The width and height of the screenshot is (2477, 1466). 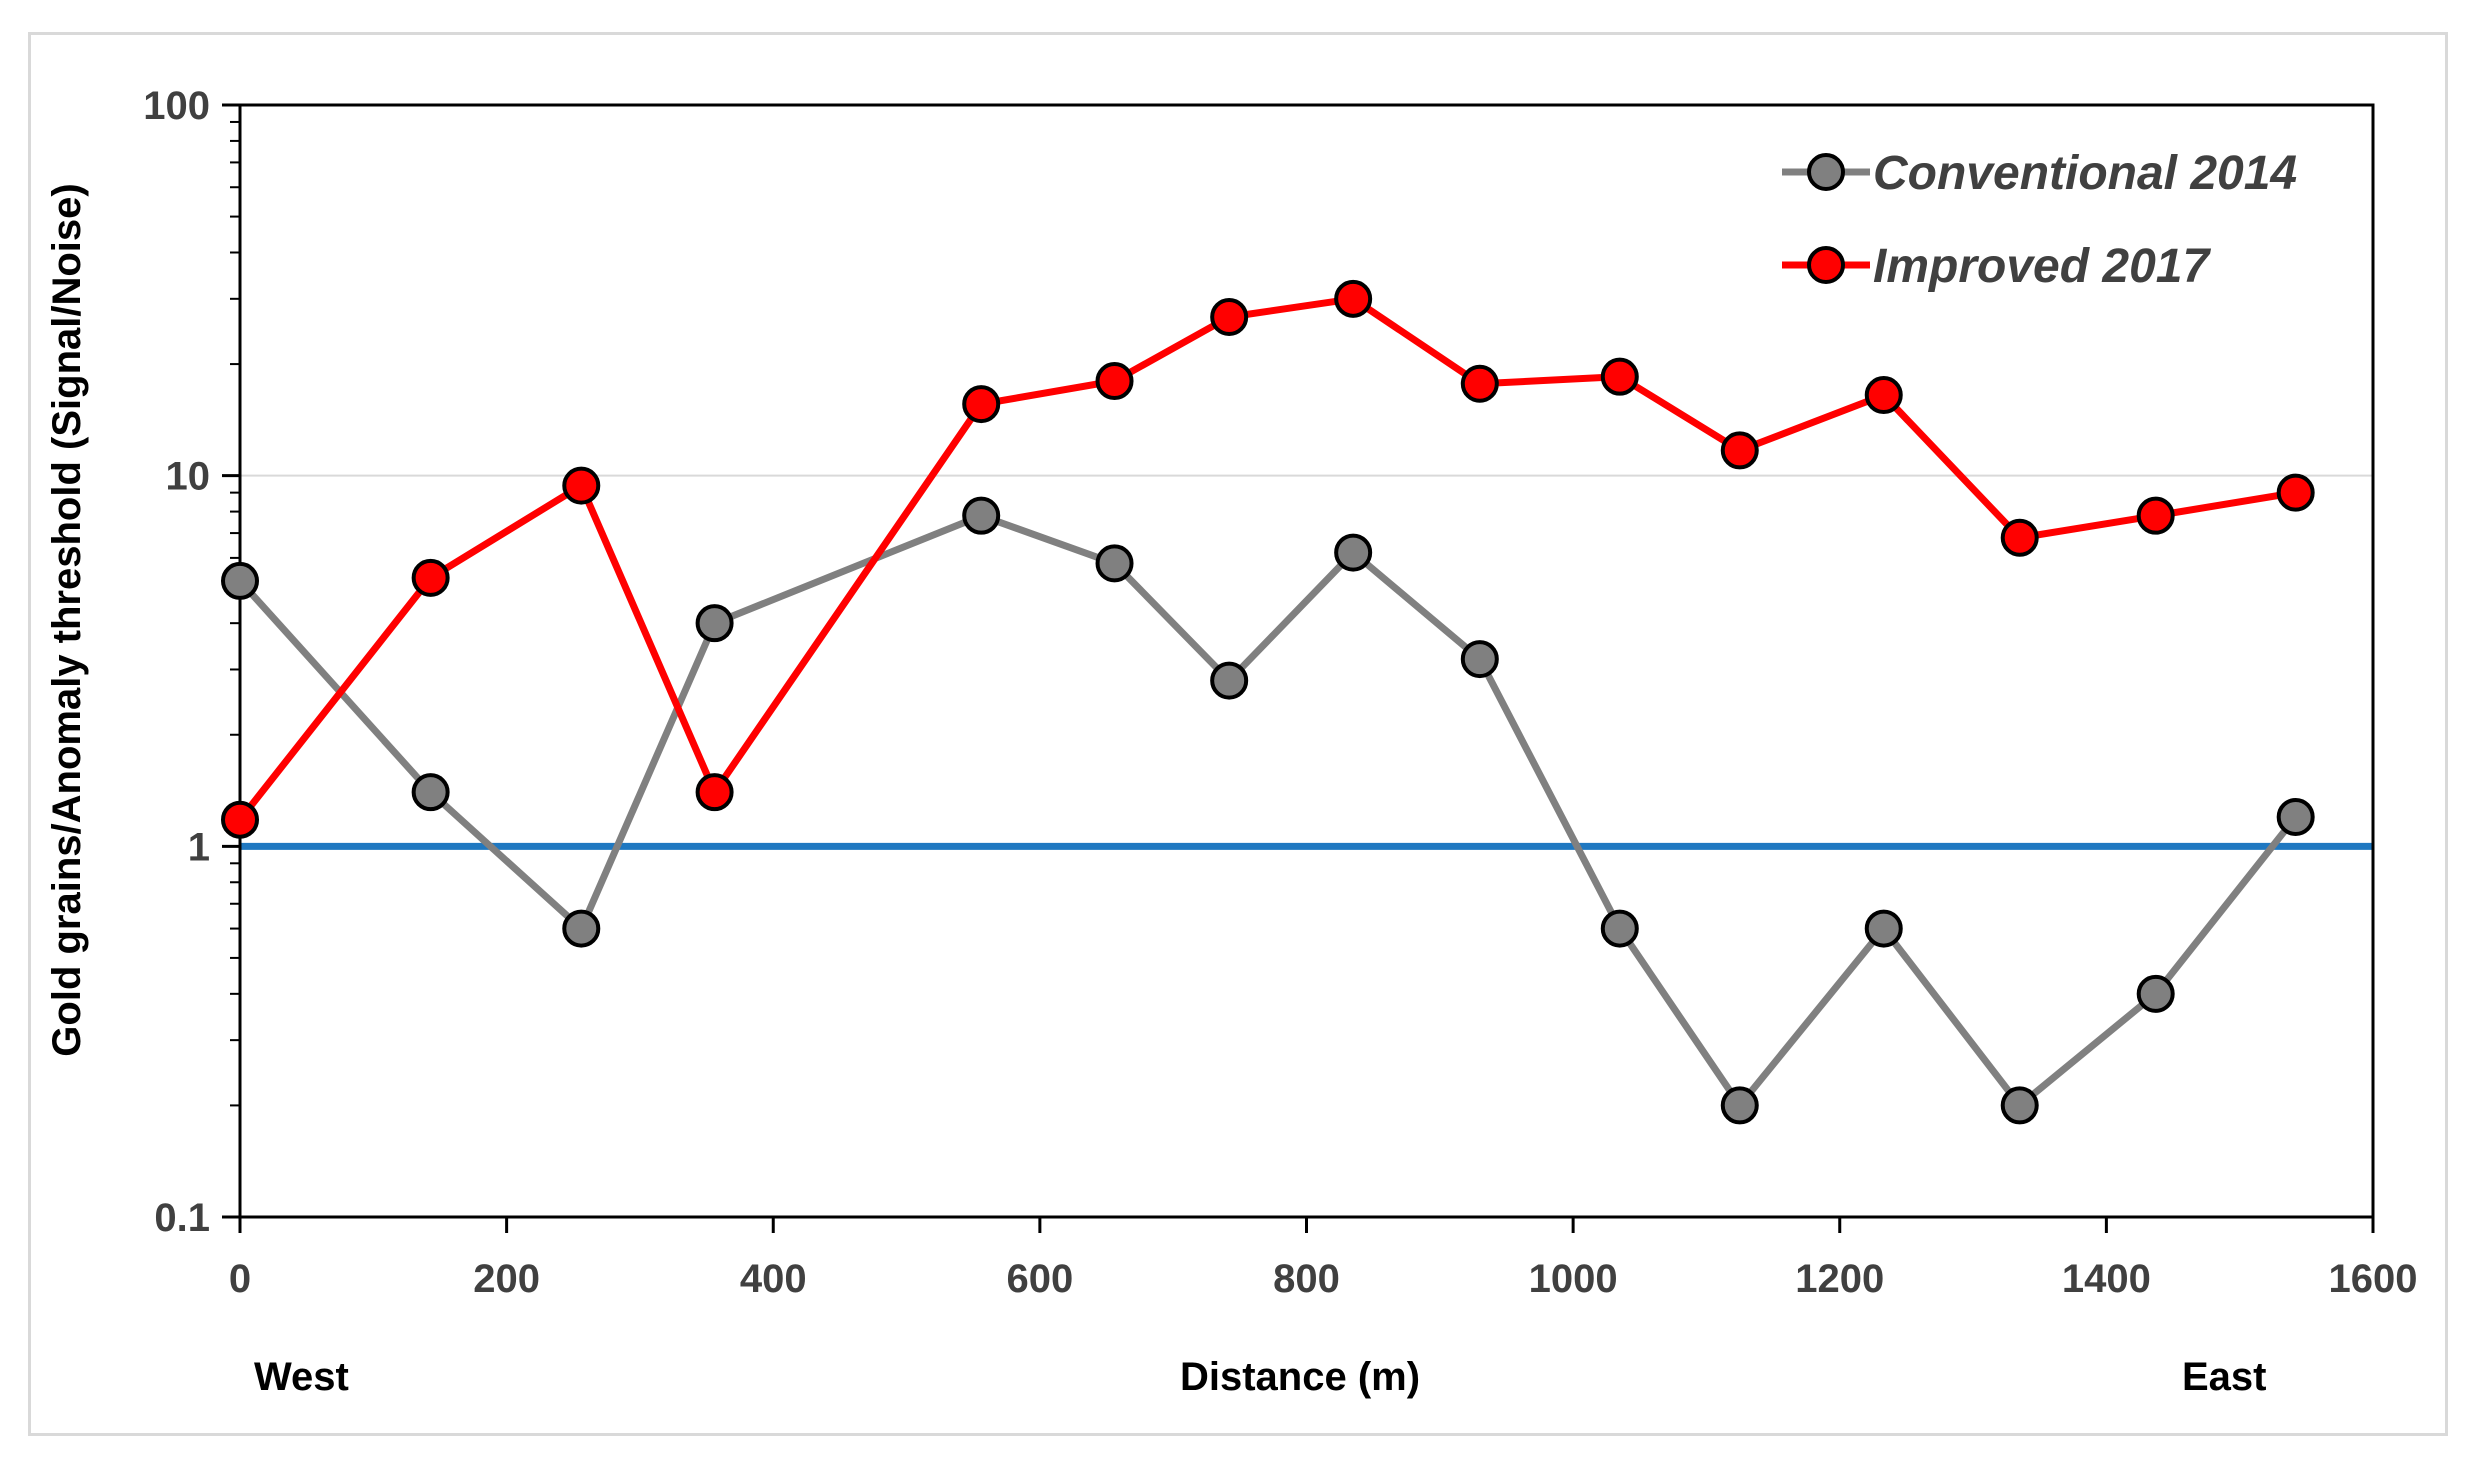 What do you see at coordinates (1040, 1279) in the screenshot?
I see `x-tick-label: 600` at bounding box center [1040, 1279].